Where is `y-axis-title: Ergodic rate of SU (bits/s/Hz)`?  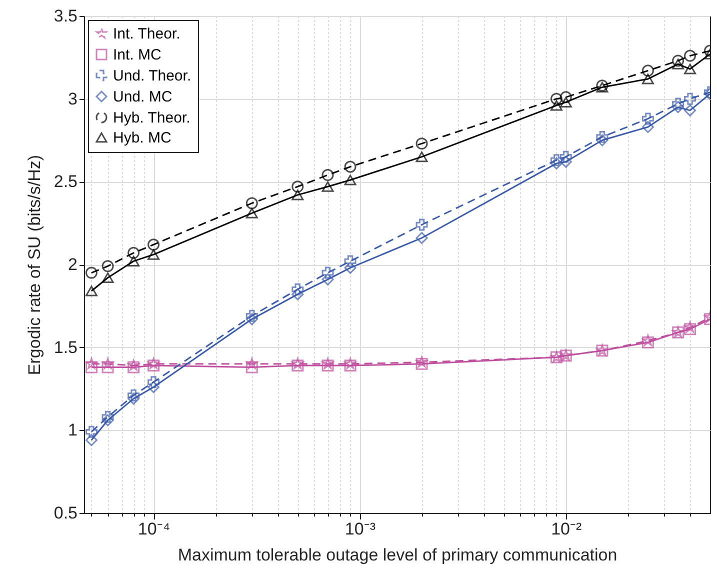
y-axis-title: Ergodic rate of SU (bits/s/Hz) is located at coordinates (34, 265).